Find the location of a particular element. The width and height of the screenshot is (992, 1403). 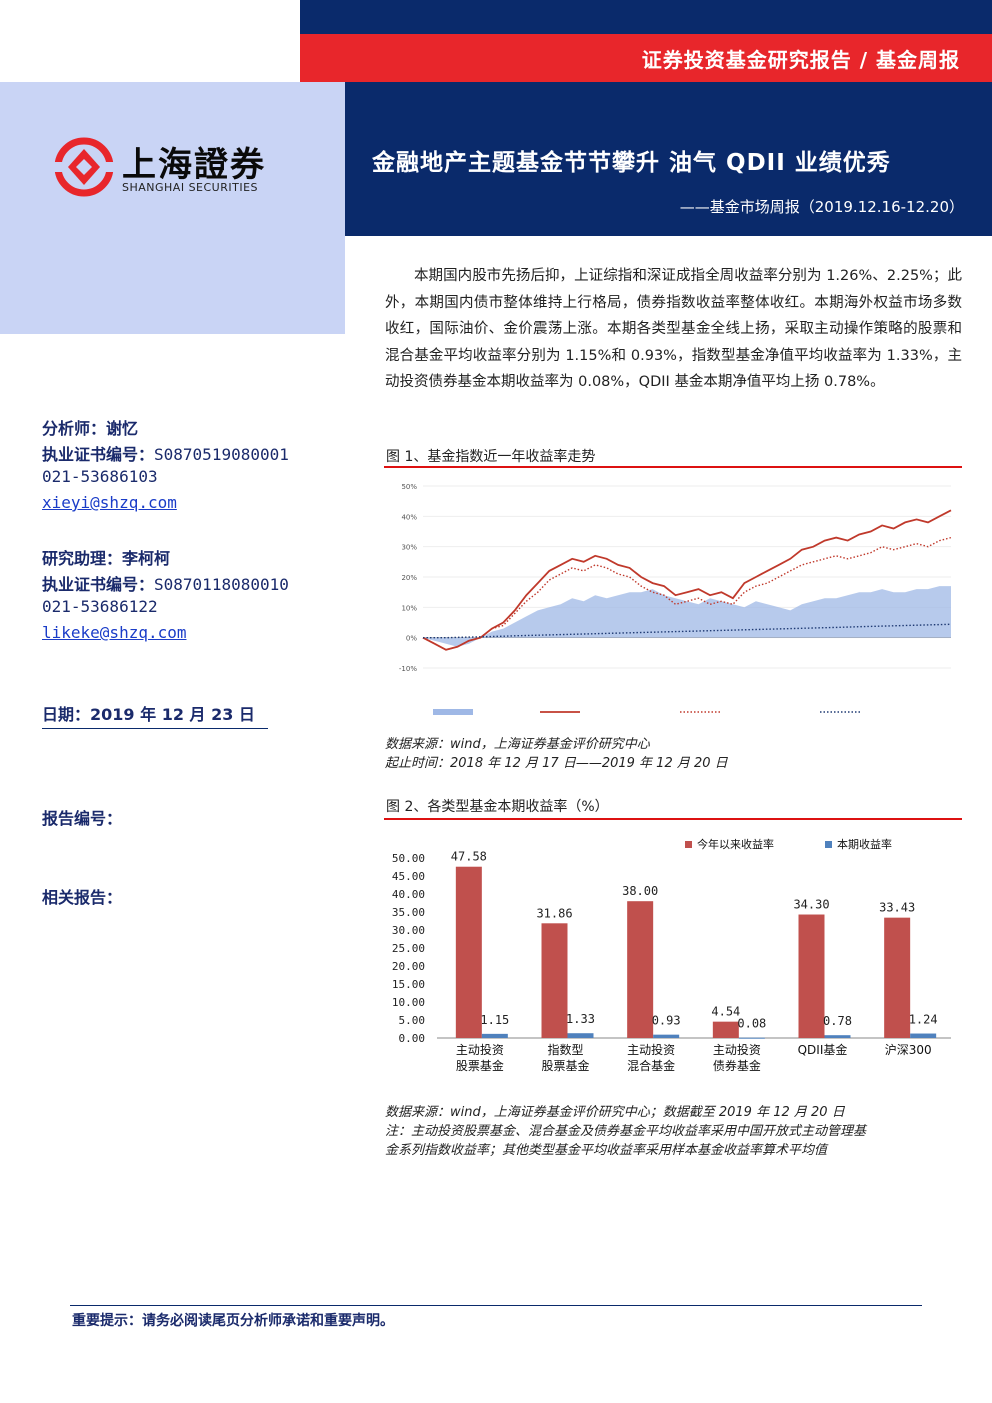

title-band is located at coordinates (646, 159).